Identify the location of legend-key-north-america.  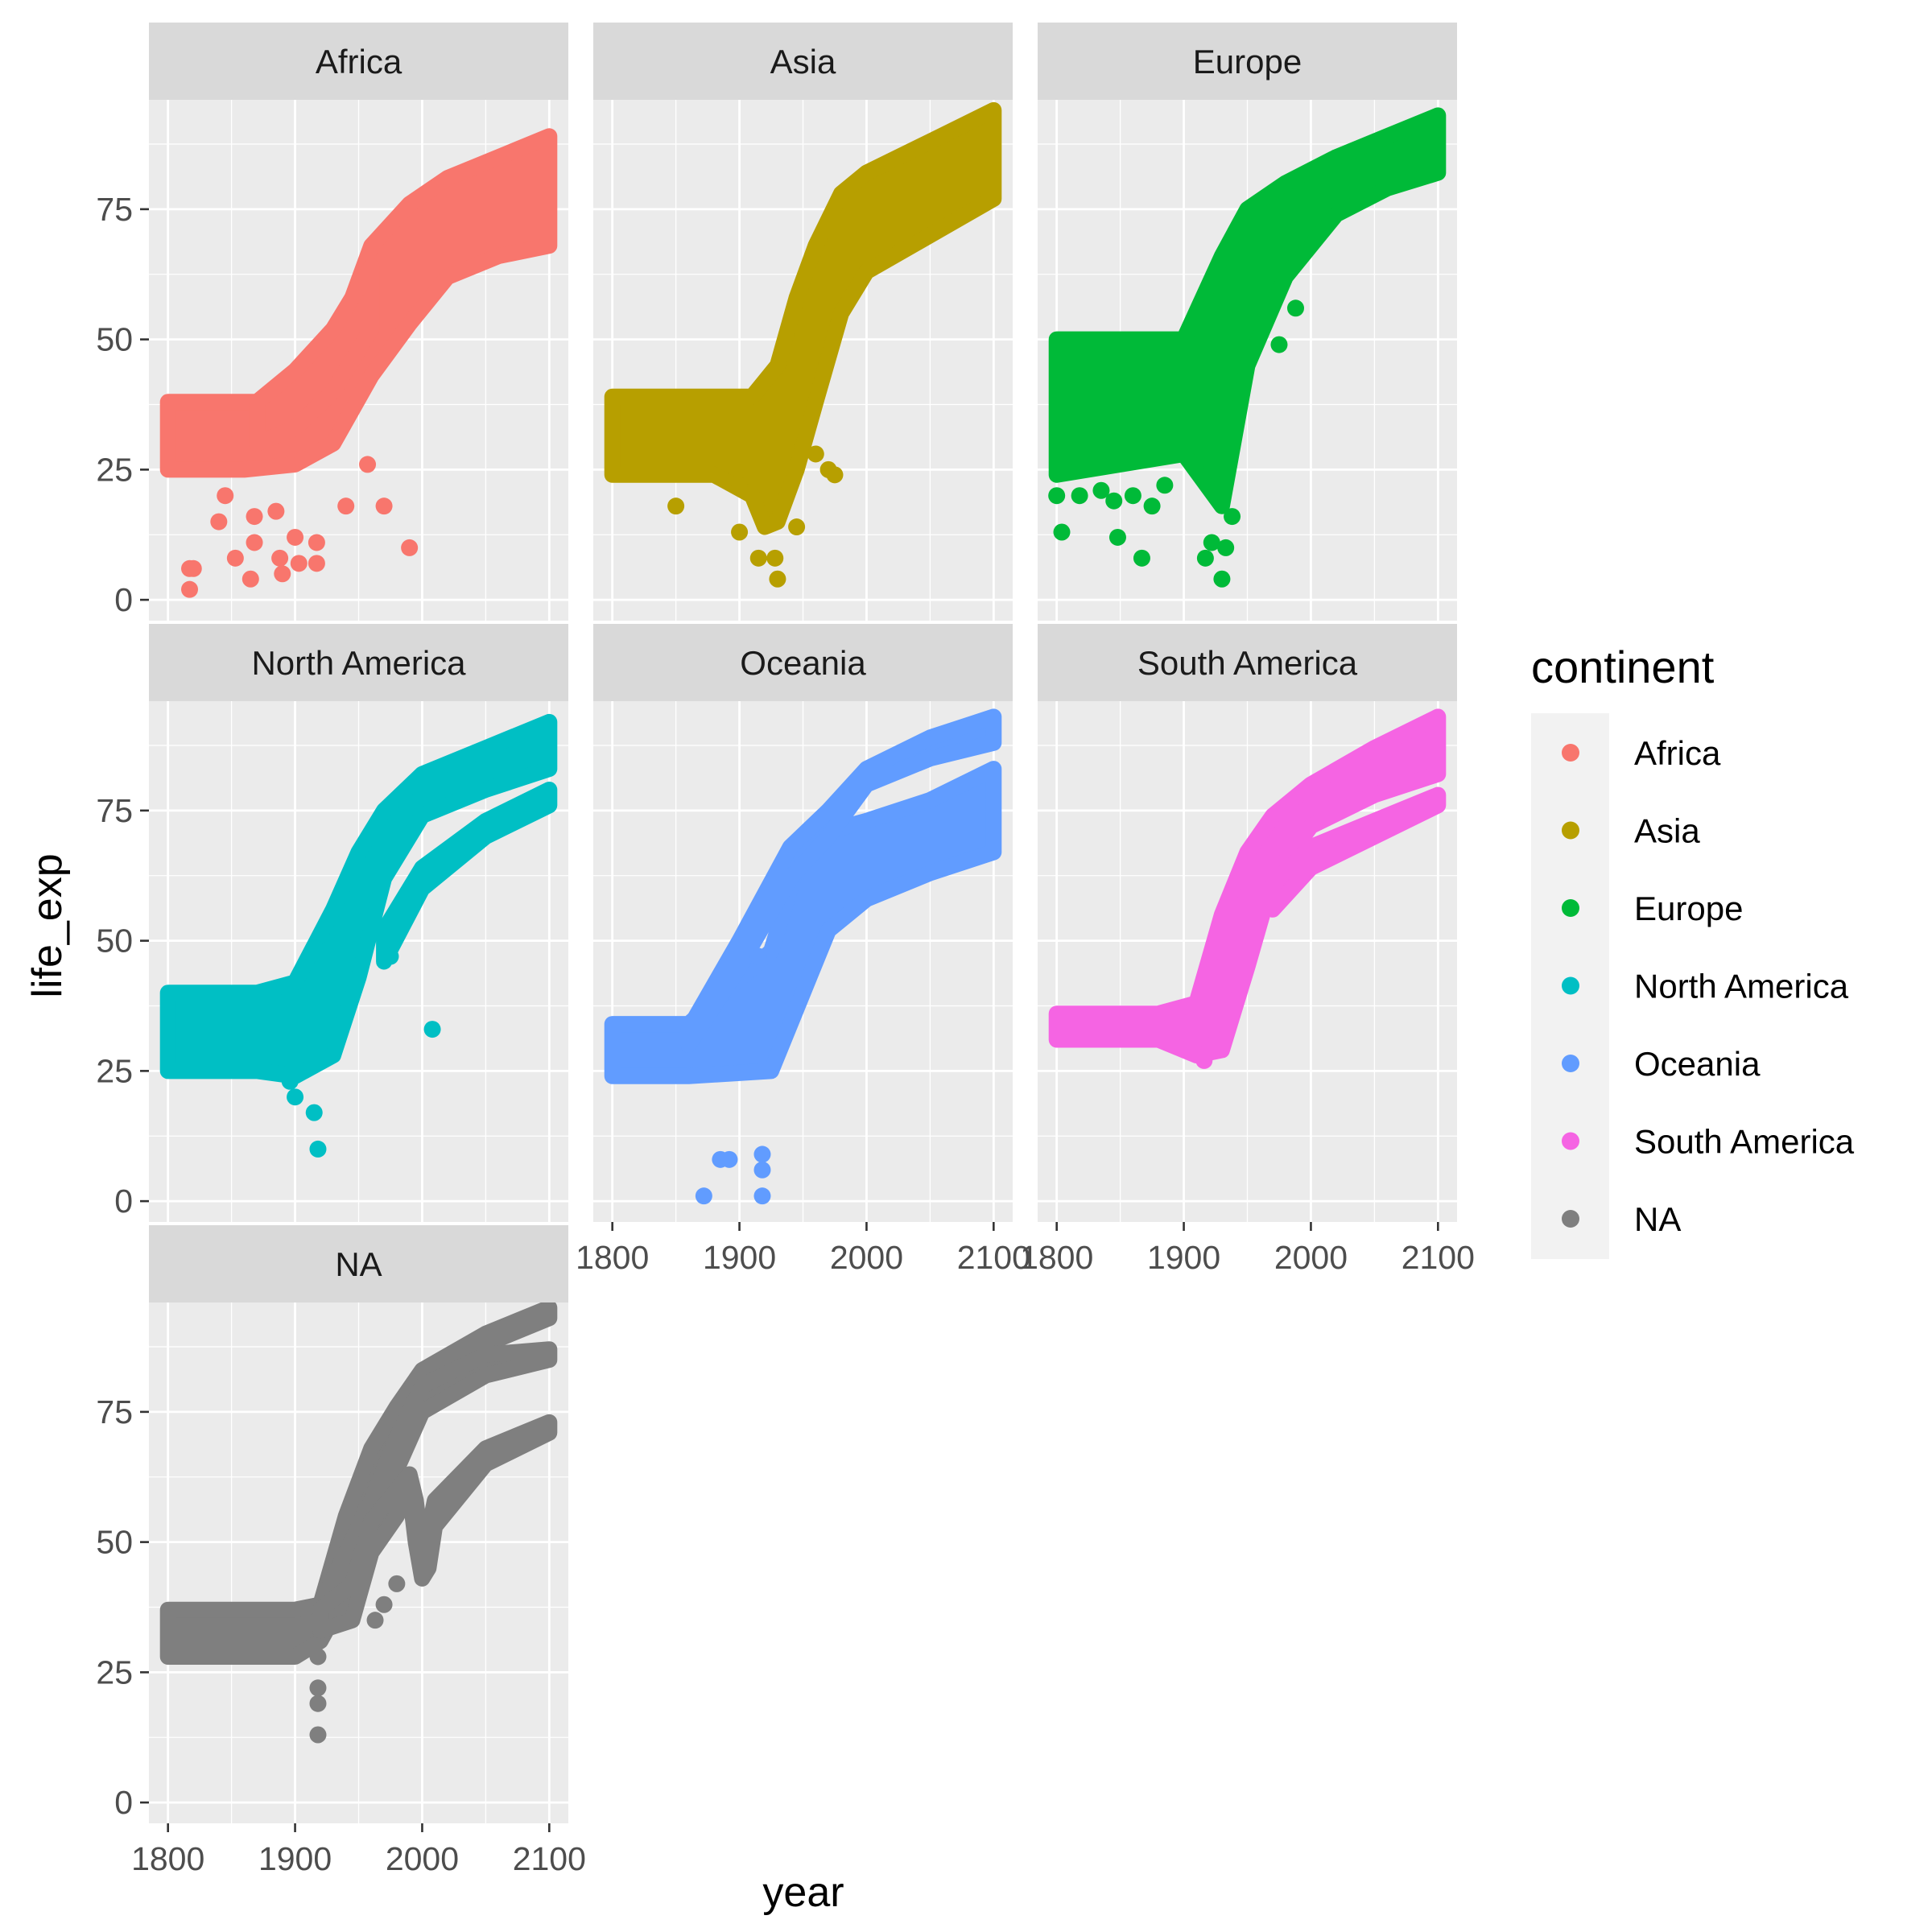
(1570, 985).